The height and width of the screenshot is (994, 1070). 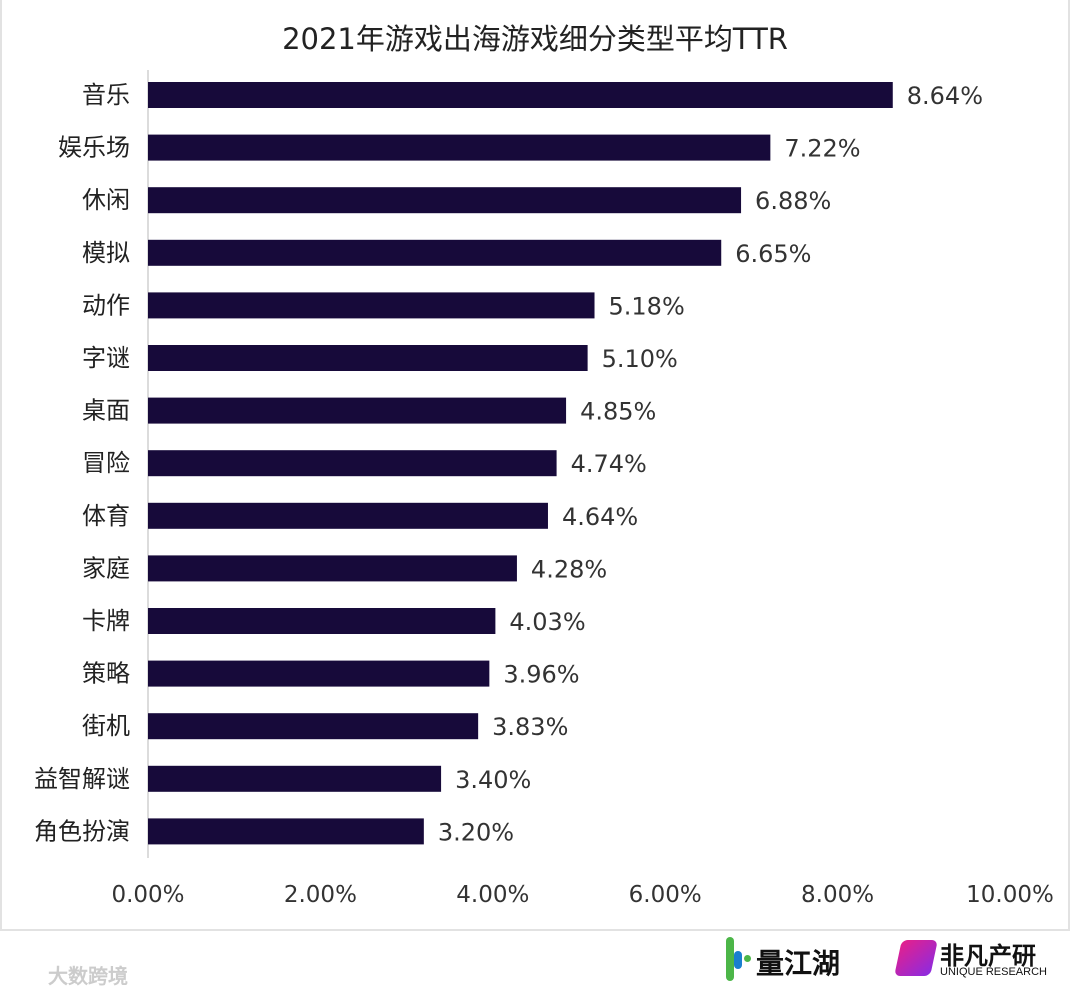 What do you see at coordinates (609, 464) in the screenshot?
I see `data-label: 4.74%` at bounding box center [609, 464].